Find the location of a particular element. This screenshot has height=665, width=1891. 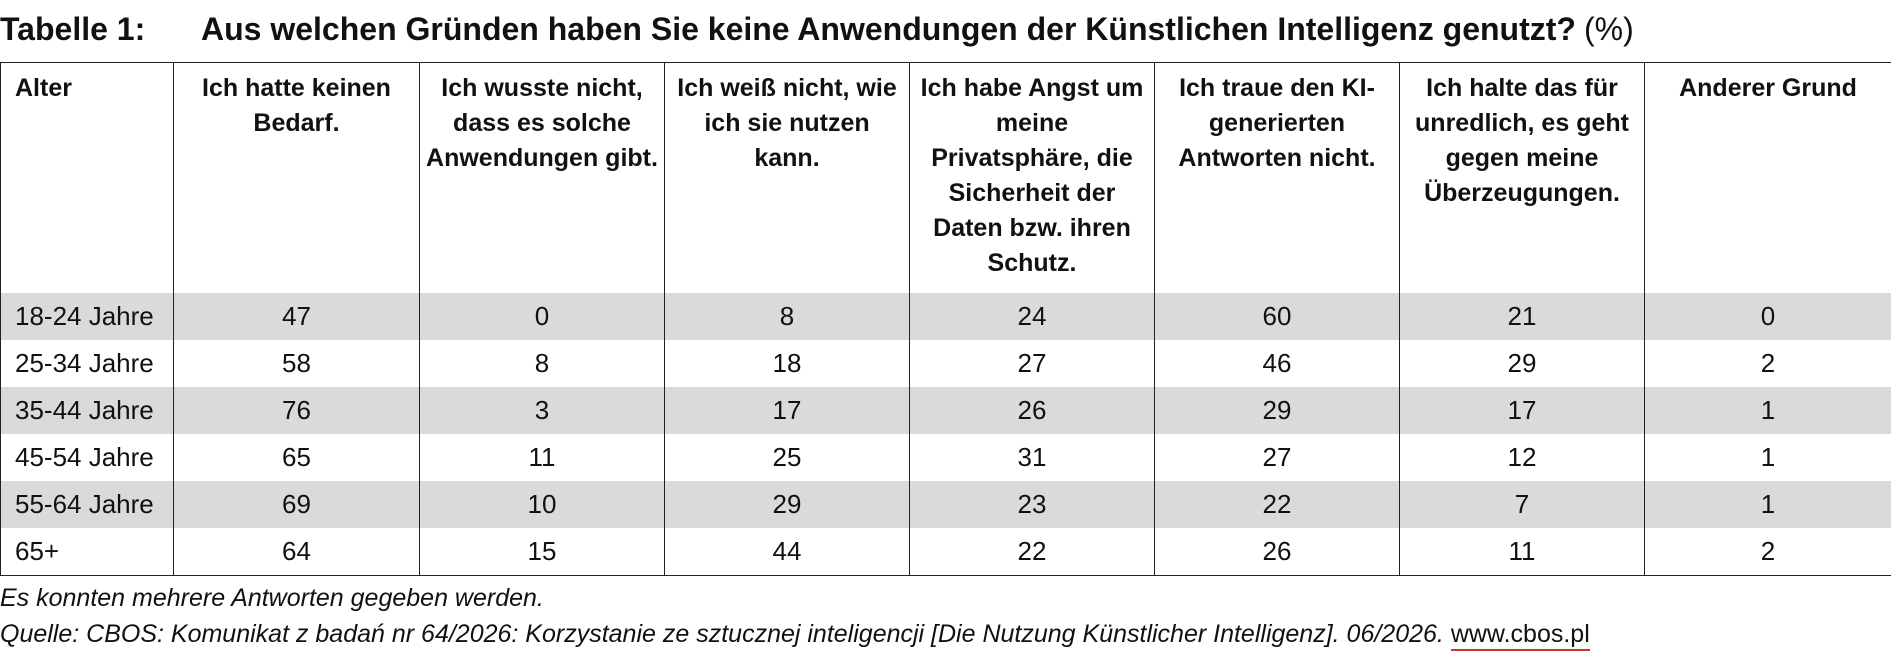

value-cell: 3 is located at coordinates (542, 410).